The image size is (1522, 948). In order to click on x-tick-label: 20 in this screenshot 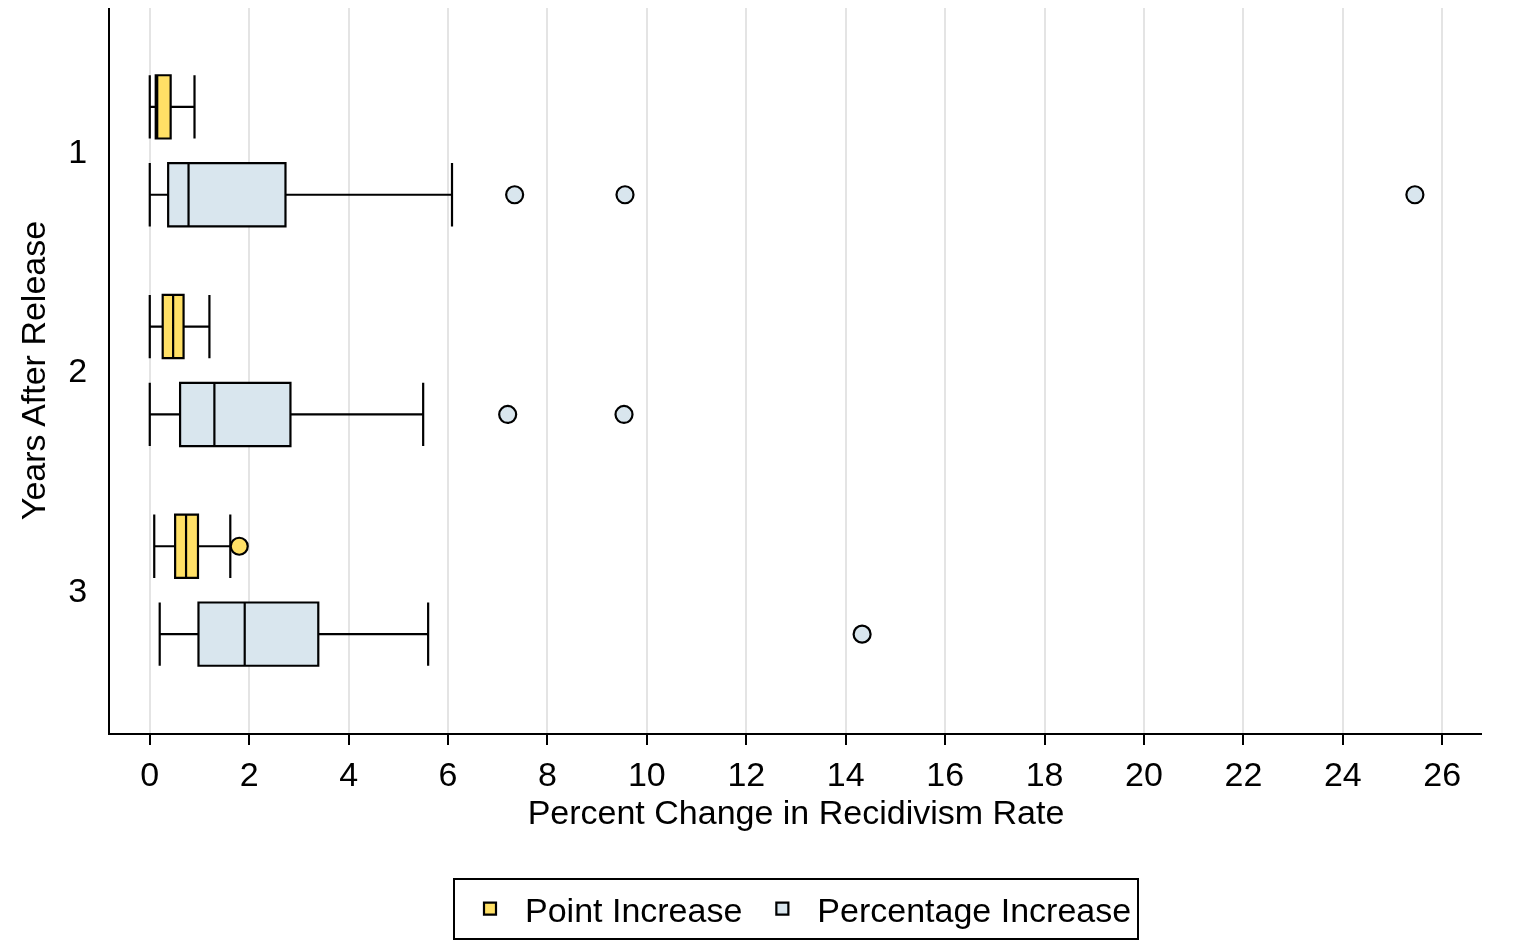, I will do `click(1144, 773)`.